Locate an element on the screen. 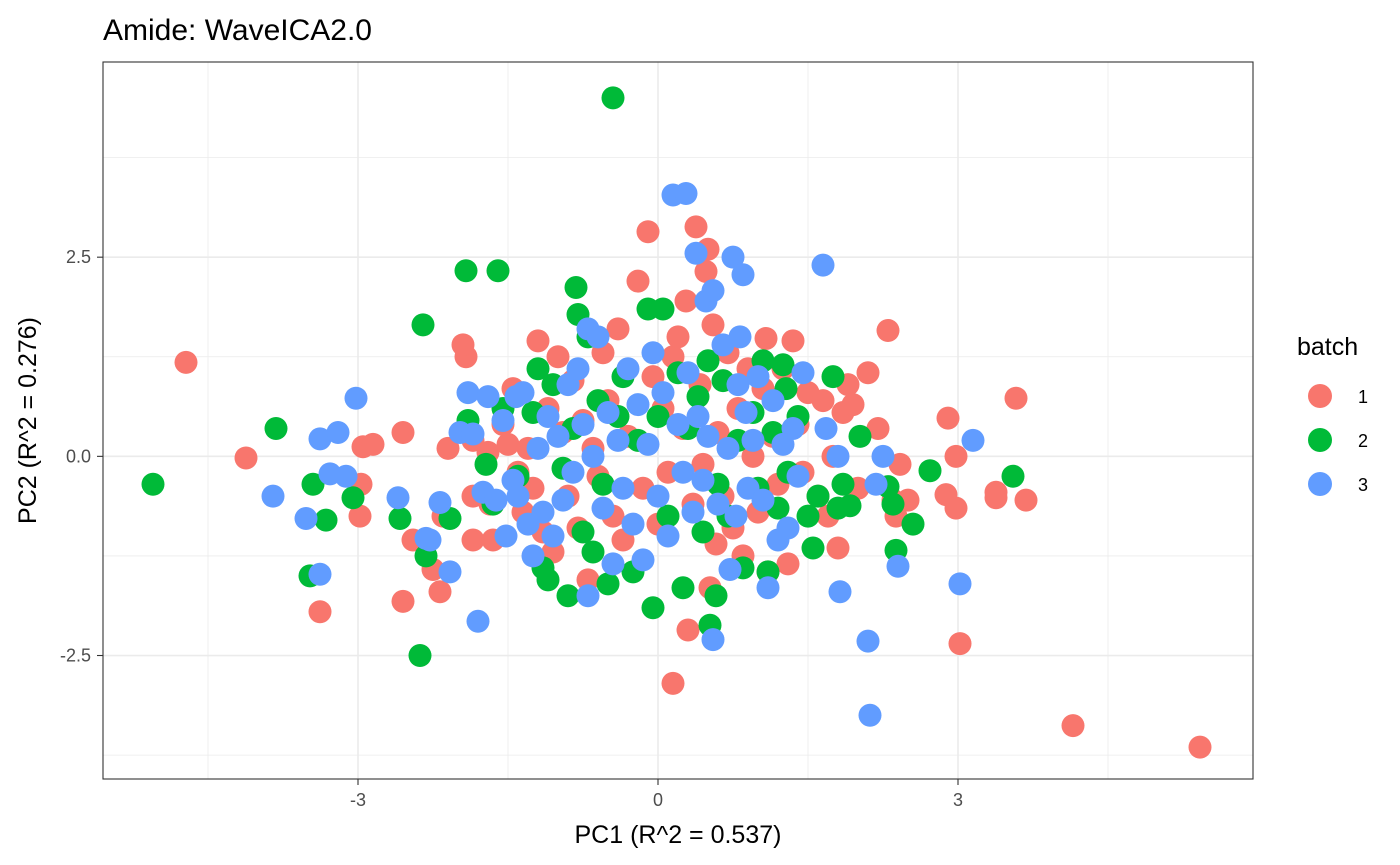 This screenshot has height=865, width=1400. x-axis-title: PC1 (R^2 = 0.537) is located at coordinates (678, 835).